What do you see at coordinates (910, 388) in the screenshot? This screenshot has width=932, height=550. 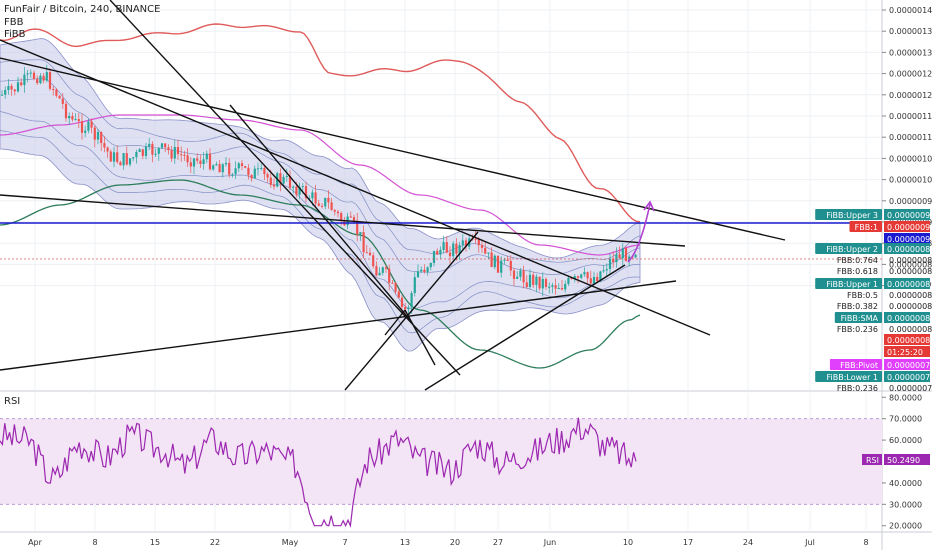 I see `price-tag-value: 0.00000076` at bounding box center [910, 388].